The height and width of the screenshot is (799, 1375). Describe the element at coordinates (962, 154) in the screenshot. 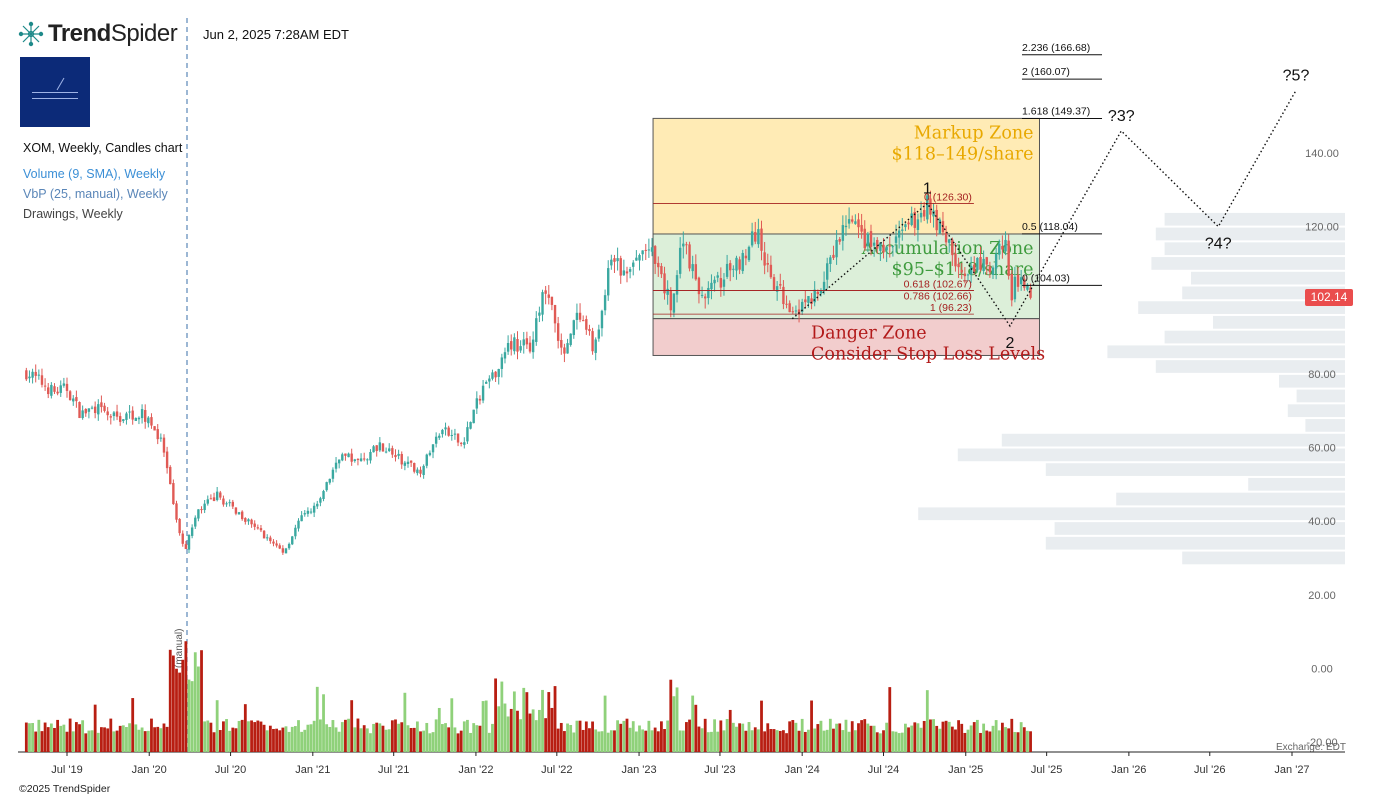

I see `zone-label: $118–149/share` at that location.